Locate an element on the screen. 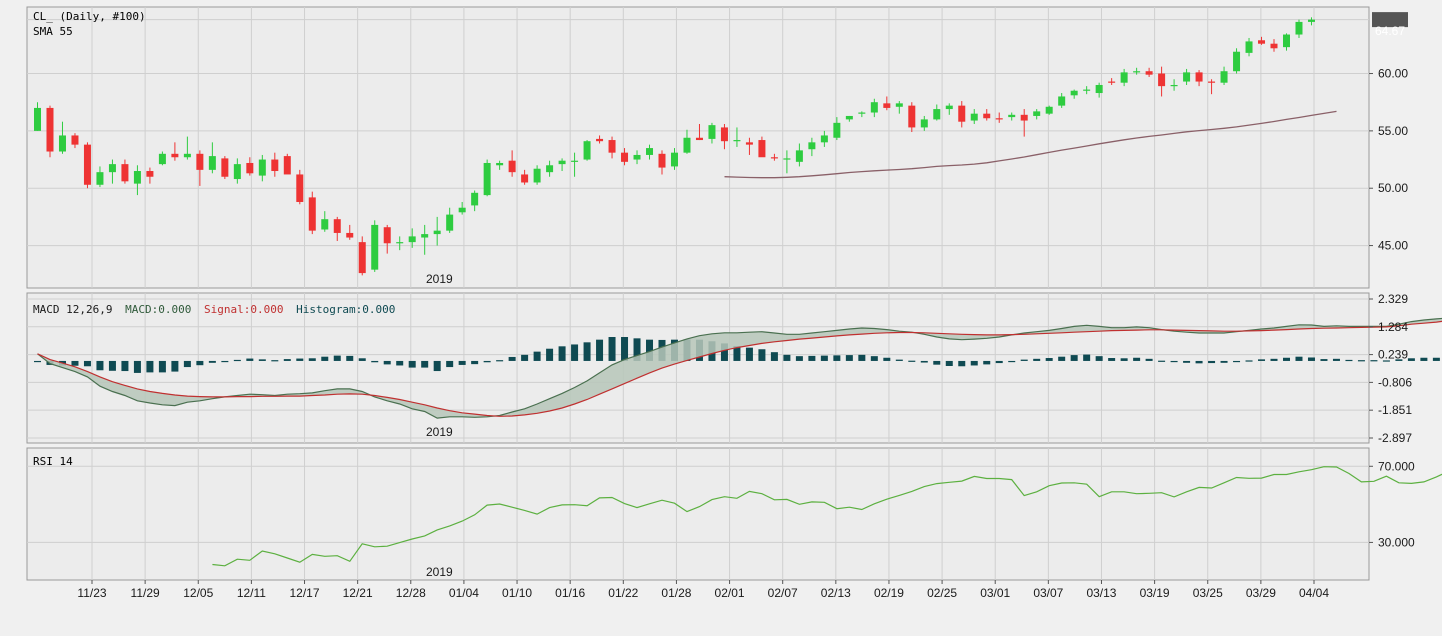 Image resolution: width=1442 pixels, height=636 pixels. x-tick-label: 01/22 is located at coordinates (623, 593).